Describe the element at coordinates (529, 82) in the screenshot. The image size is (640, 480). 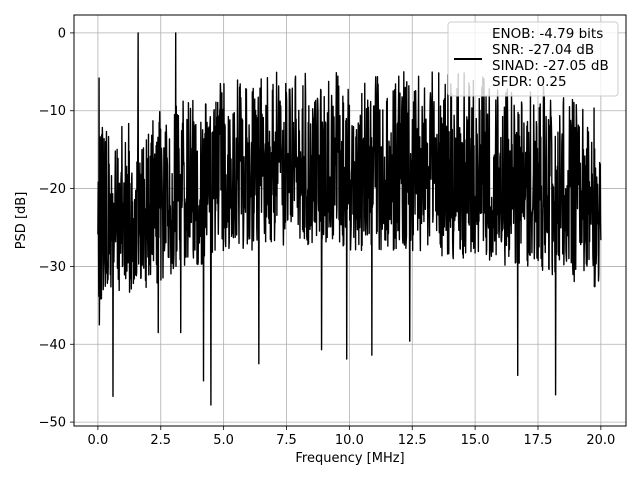
I see `legend-entry-sfdr: SFDR: 0.25` at that location.